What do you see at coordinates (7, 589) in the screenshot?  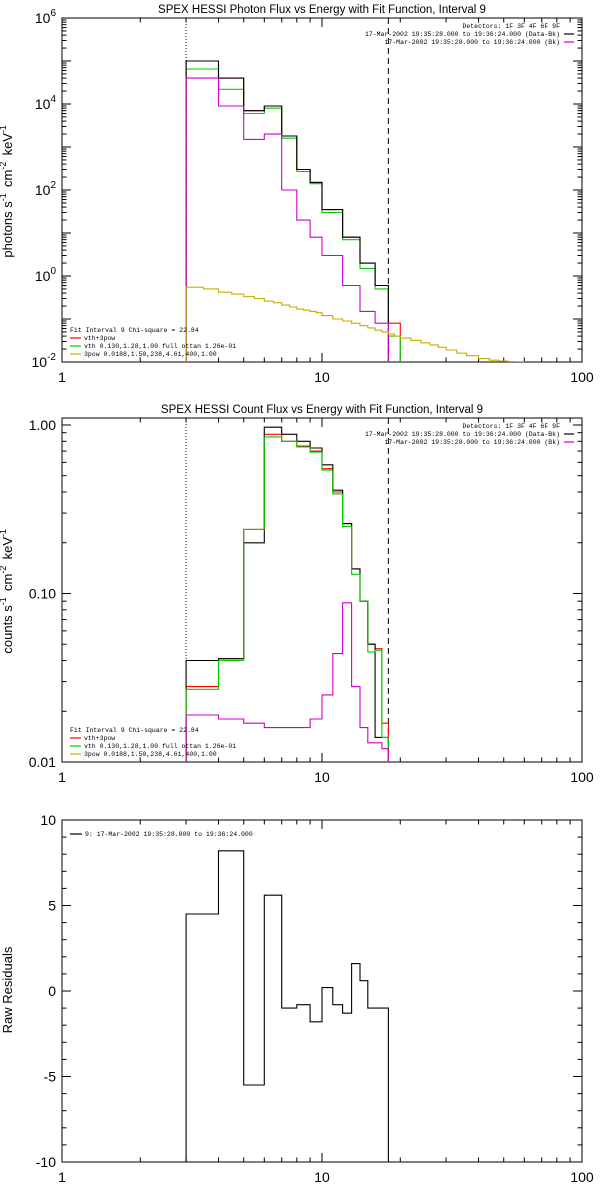 I see `y-axis-label: counts s-1 cm-2 keV-1` at bounding box center [7, 589].